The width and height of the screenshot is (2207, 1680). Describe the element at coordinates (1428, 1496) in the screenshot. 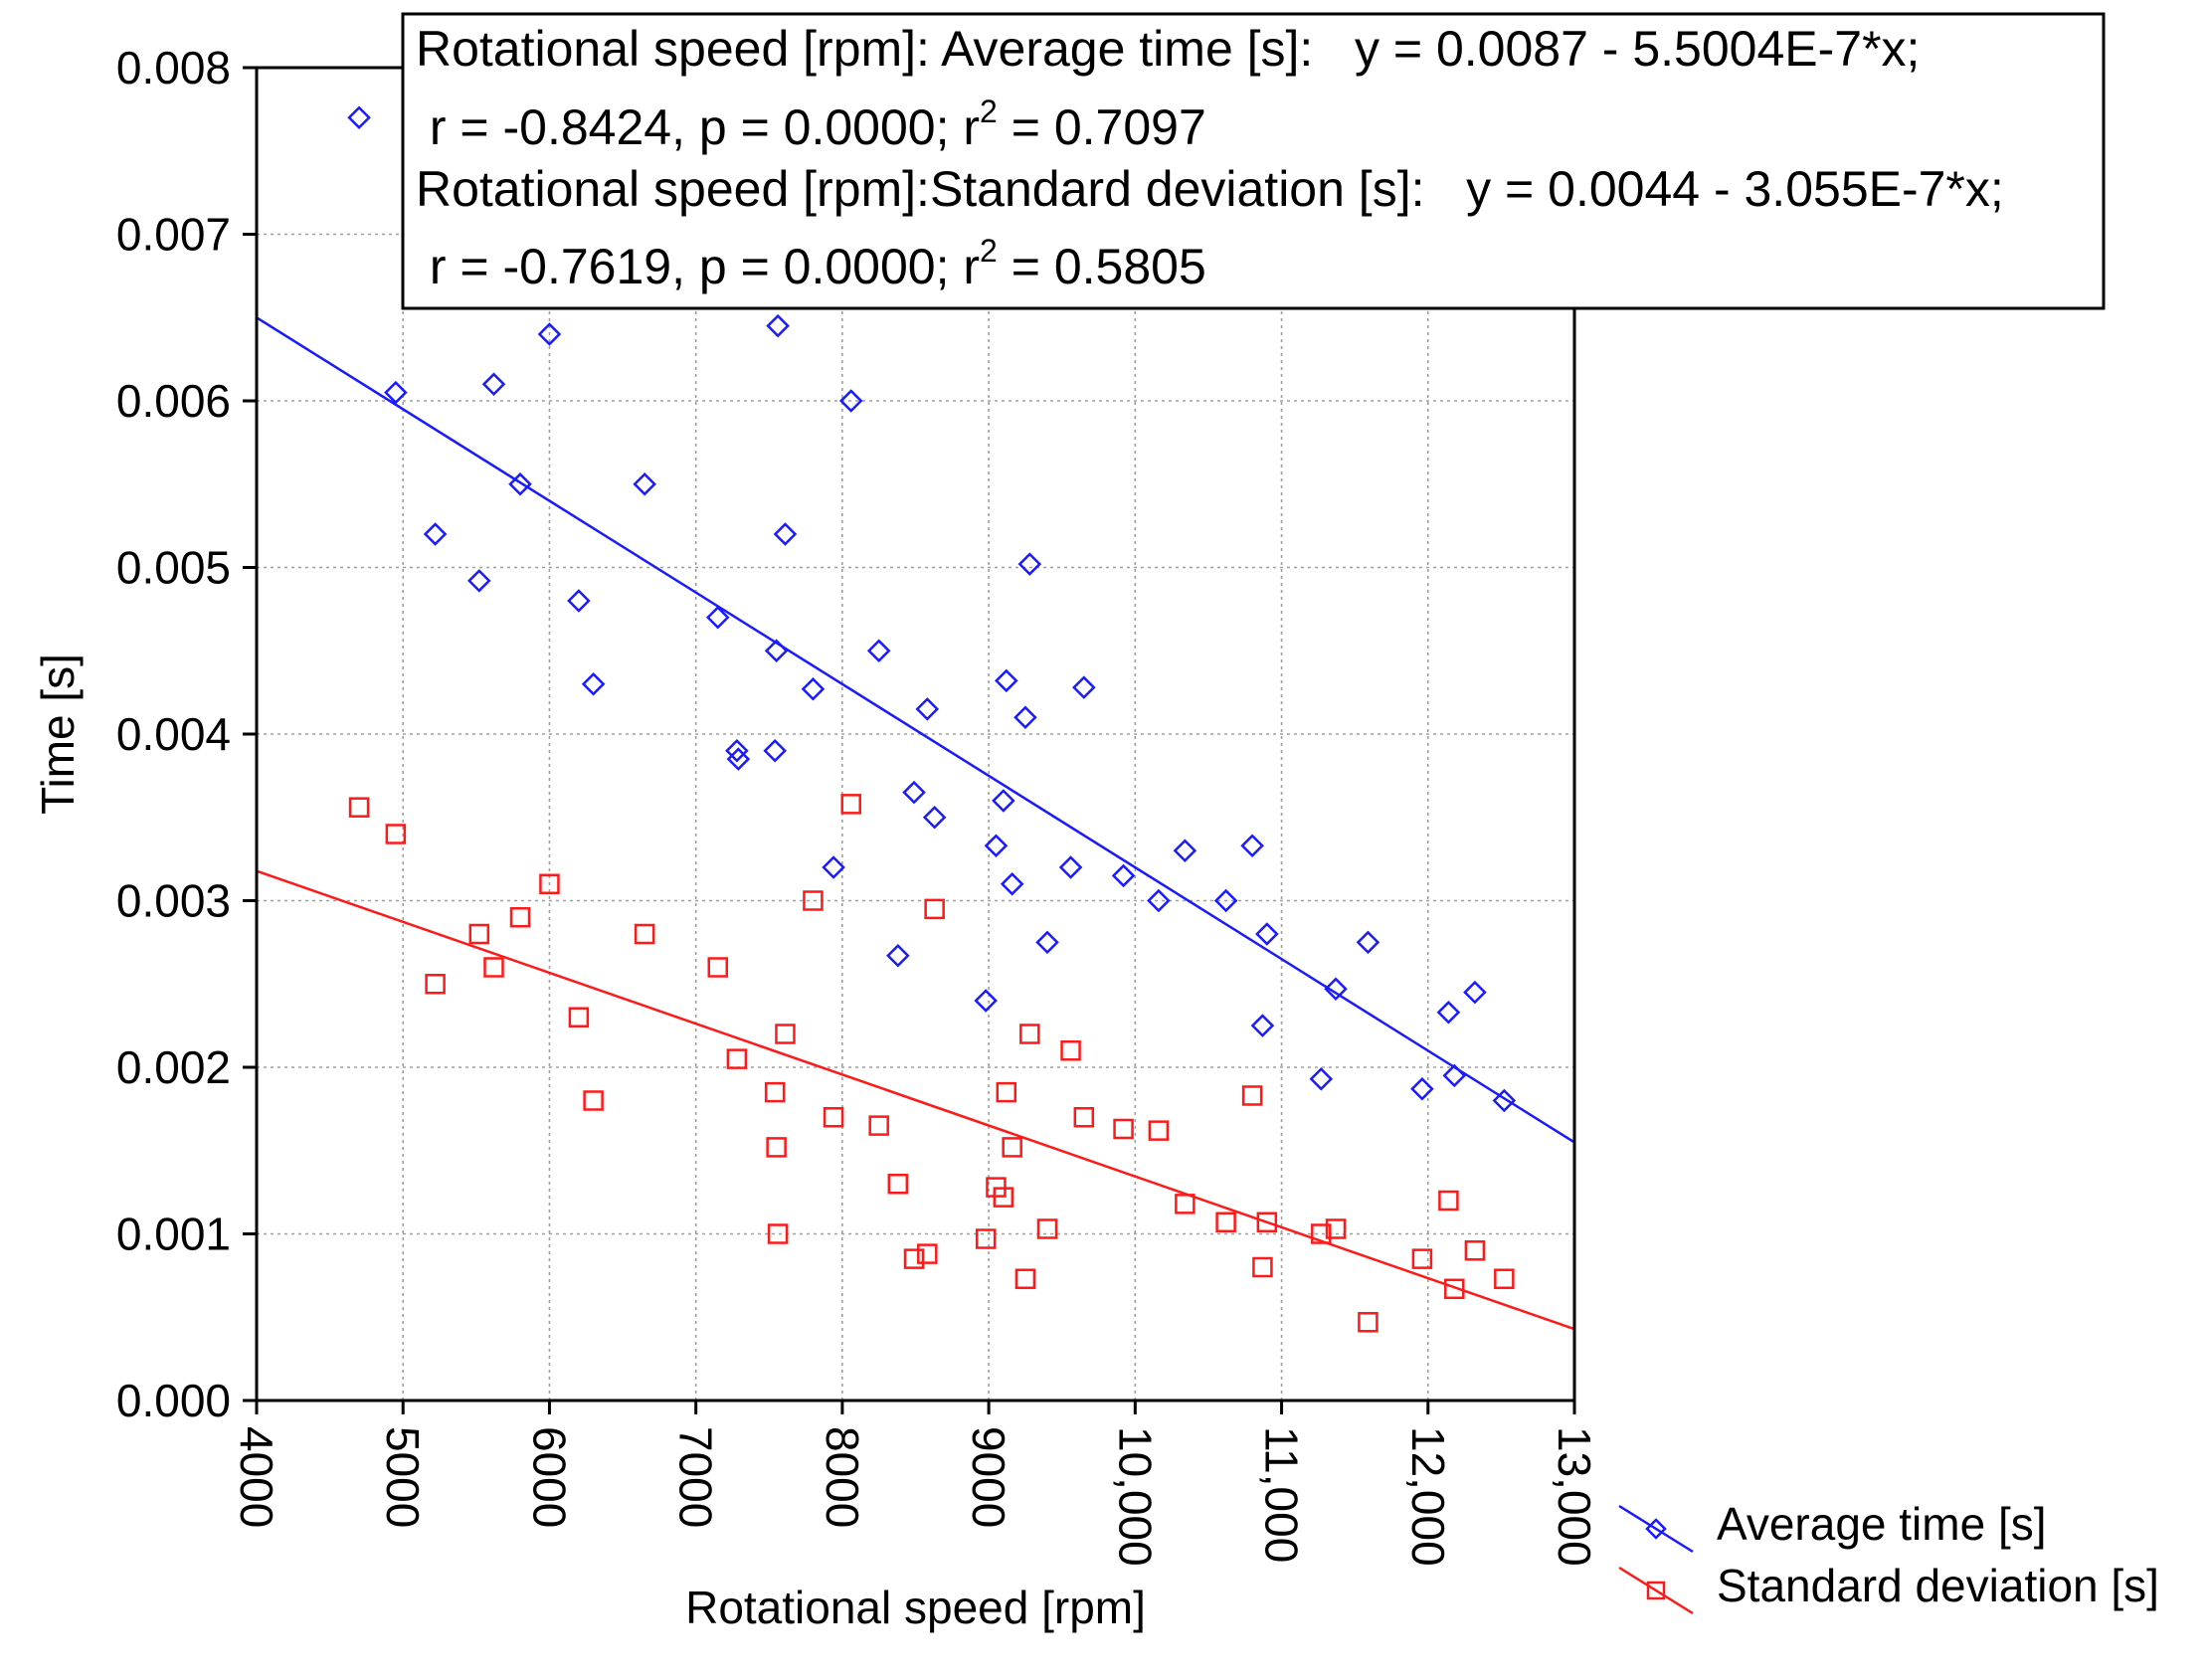

I see `x-tick-label: 12,000` at that location.